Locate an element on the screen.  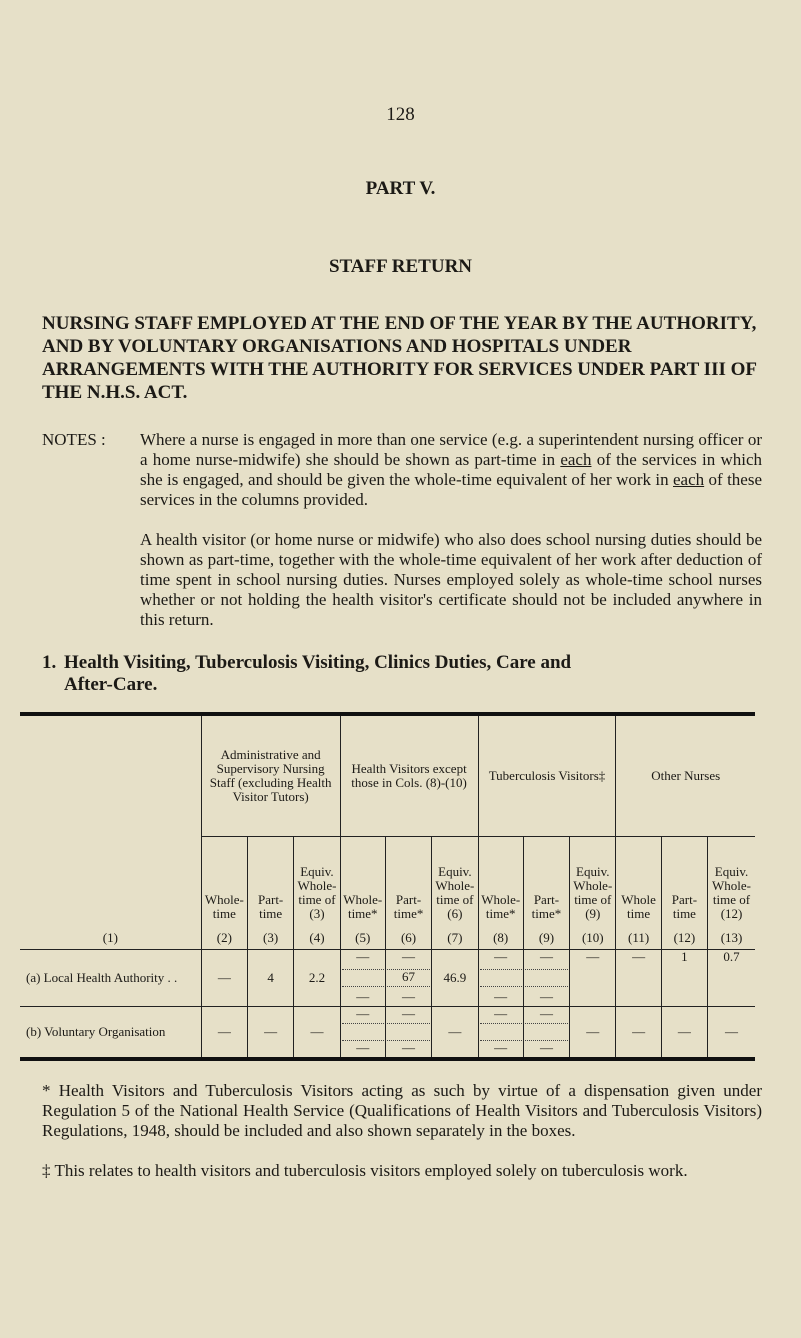
cell-col-13: 0.7 is located at coordinates (731, 978).